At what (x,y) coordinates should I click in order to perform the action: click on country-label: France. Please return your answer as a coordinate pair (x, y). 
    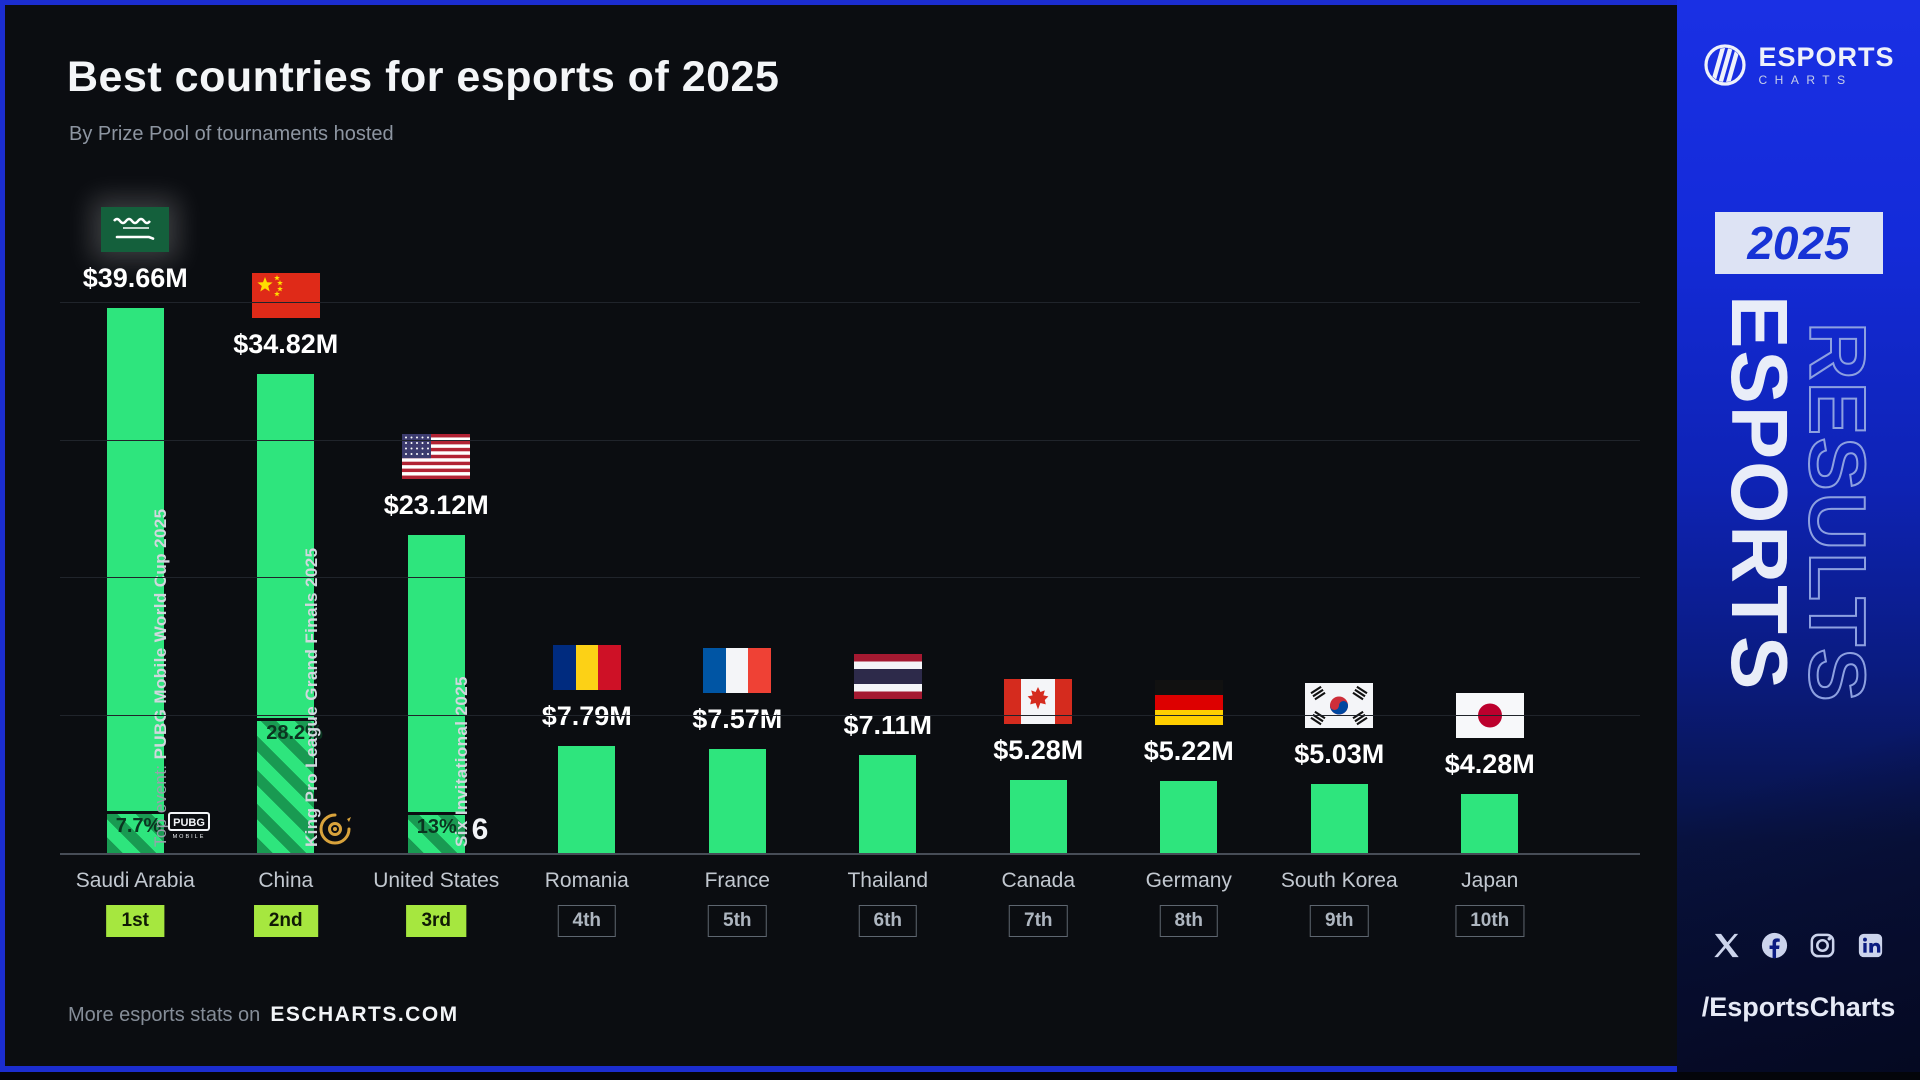
    Looking at the image, I should click on (737, 880).